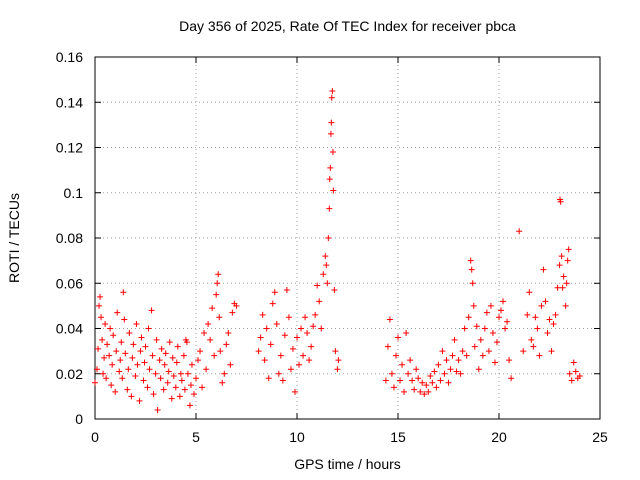  Describe the element at coordinates (499, 437) in the screenshot. I see `x-tick-label: 20` at that location.